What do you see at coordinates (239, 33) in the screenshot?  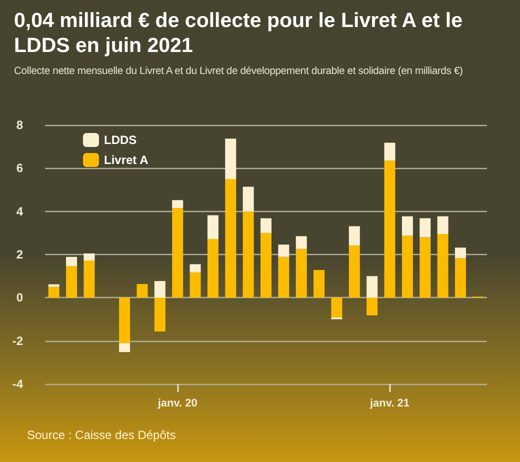 I see `chart-title: 0,04 milliard € de collecte pour le Livret A et le LDDS en juin 2021` at bounding box center [239, 33].